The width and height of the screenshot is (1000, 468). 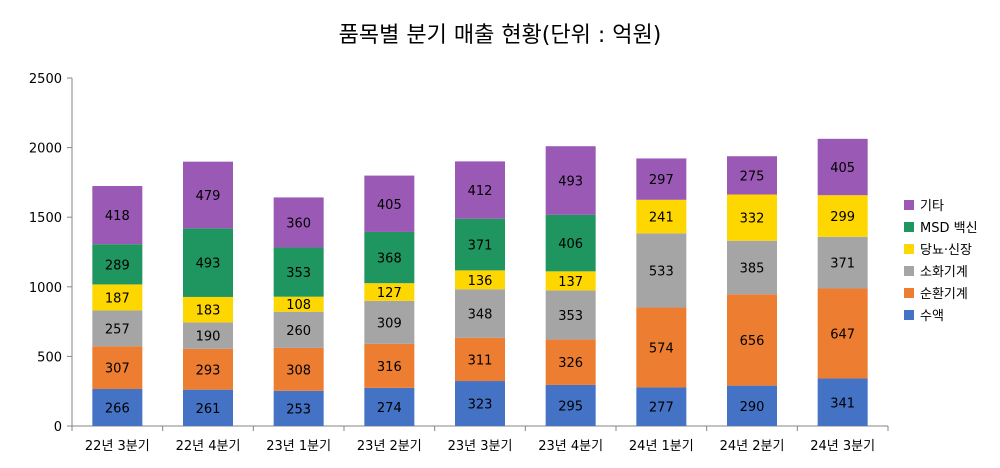 What do you see at coordinates (45, 79) in the screenshot?
I see `y-tick-label: 2500` at bounding box center [45, 79].